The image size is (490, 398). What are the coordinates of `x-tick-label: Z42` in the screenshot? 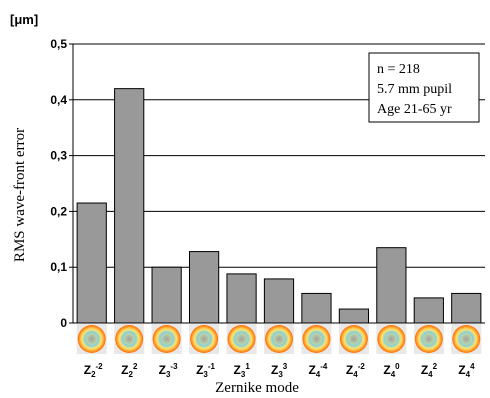 It's located at (429, 370).